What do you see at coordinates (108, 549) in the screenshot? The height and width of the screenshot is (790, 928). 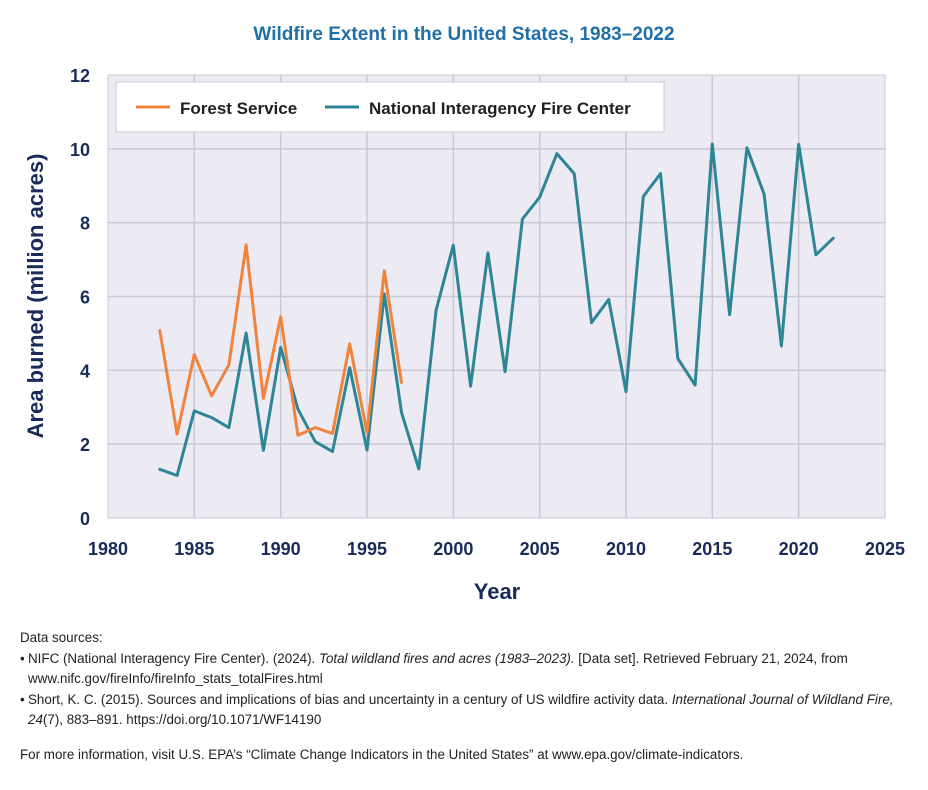 I see `x-tick-label: 1980` at bounding box center [108, 549].